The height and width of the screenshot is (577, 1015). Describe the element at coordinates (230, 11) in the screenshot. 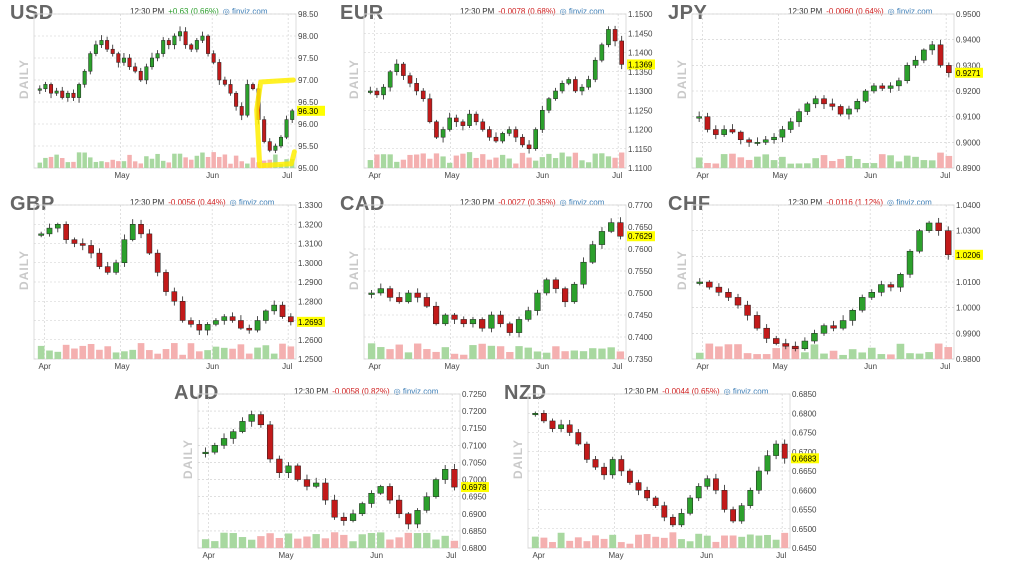

I see `chart-header: 12:30 PM +0.63 (0.66%) ◎ finviz.com` at that location.